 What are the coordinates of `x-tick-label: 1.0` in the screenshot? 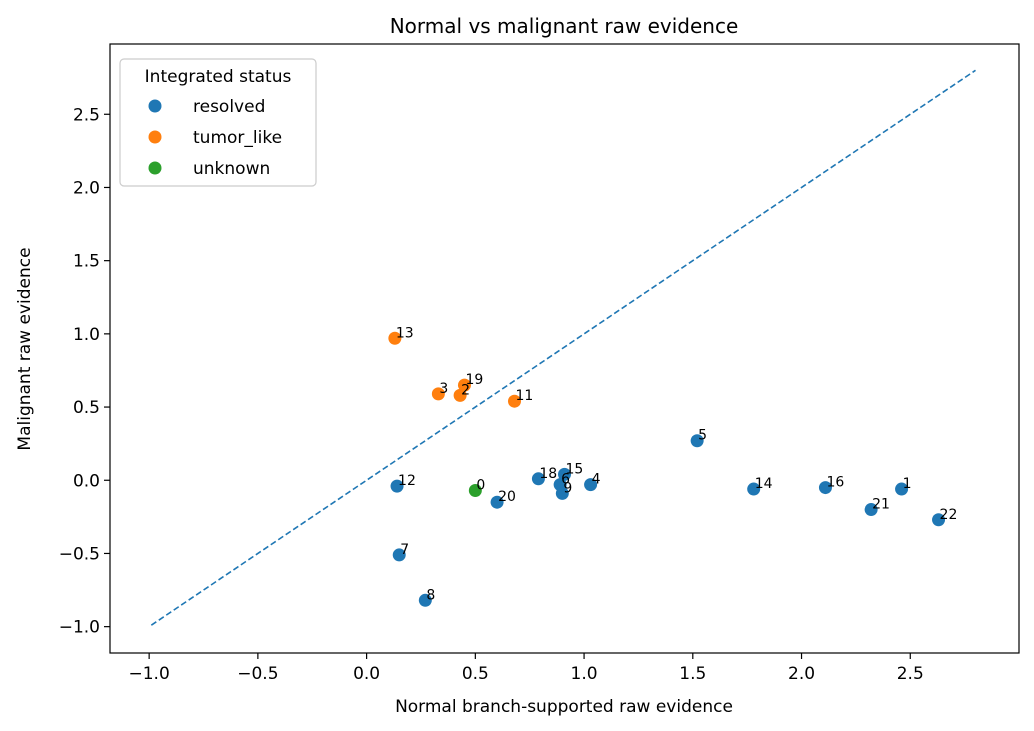 It's located at (584, 674).